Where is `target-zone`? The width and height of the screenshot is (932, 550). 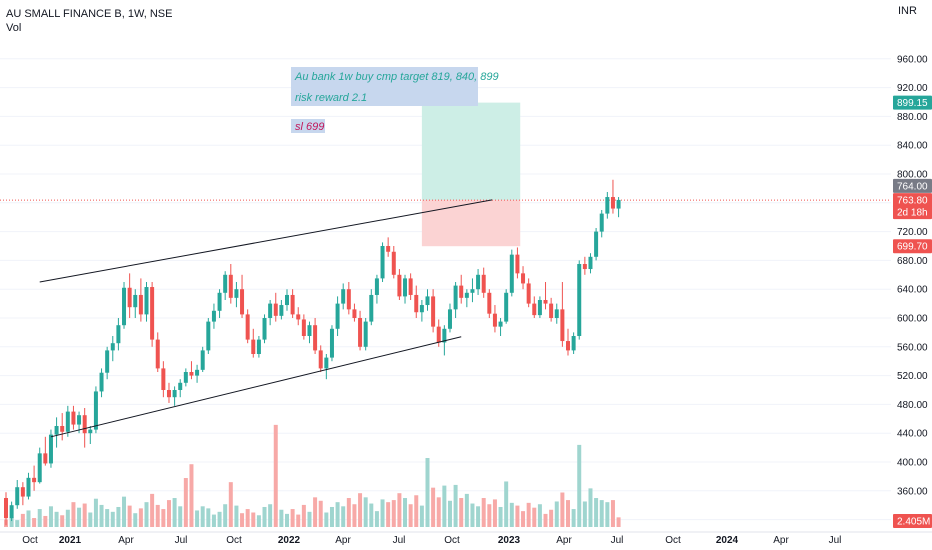 target-zone is located at coordinates (471, 151).